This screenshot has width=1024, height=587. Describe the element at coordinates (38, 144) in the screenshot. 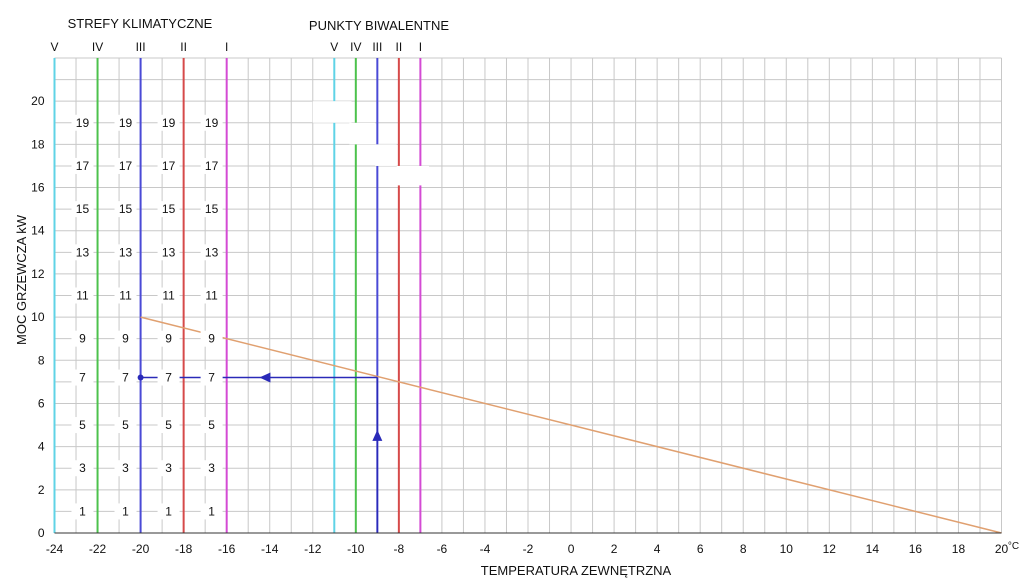

I see `y-tick-label: 18` at that location.